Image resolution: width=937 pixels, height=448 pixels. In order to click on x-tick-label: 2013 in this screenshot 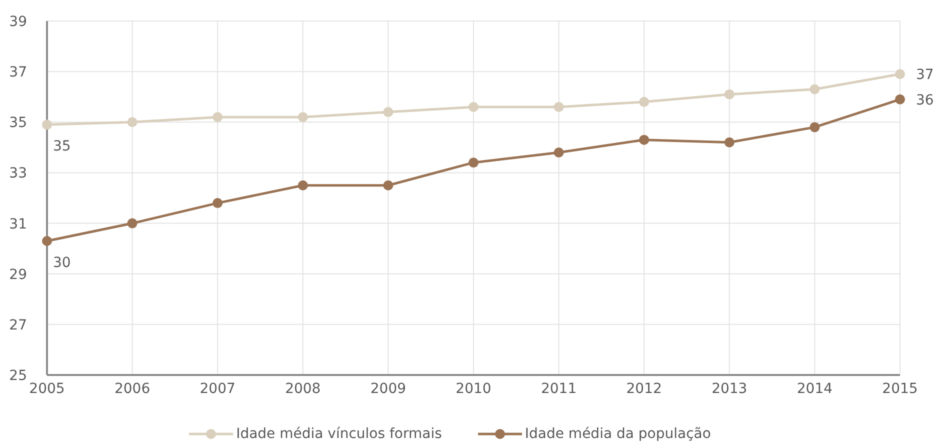, I will do `click(730, 388)`.